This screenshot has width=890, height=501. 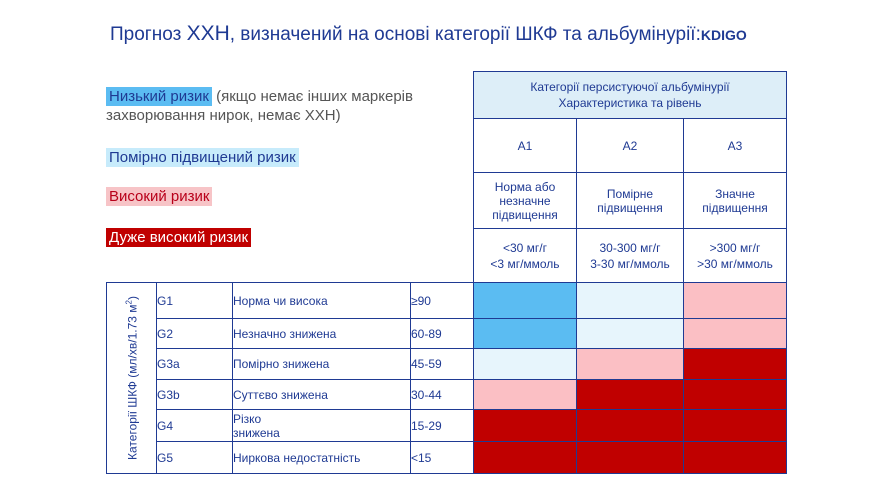 What do you see at coordinates (321, 425) in the screenshot?
I see `gfr-category-desc: Різко знижена` at bounding box center [321, 425].